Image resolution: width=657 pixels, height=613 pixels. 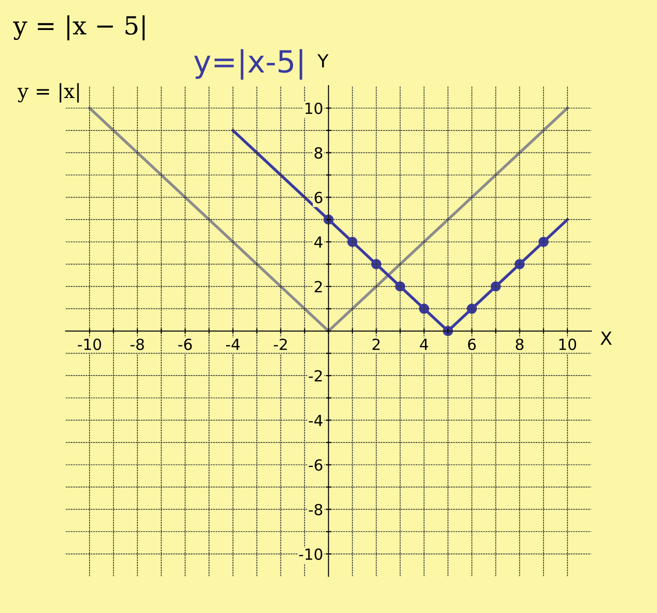 What do you see at coordinates (233, 344) in the screenshot?
I see `x-tick-label: -4` at bounding box center [233, 344].